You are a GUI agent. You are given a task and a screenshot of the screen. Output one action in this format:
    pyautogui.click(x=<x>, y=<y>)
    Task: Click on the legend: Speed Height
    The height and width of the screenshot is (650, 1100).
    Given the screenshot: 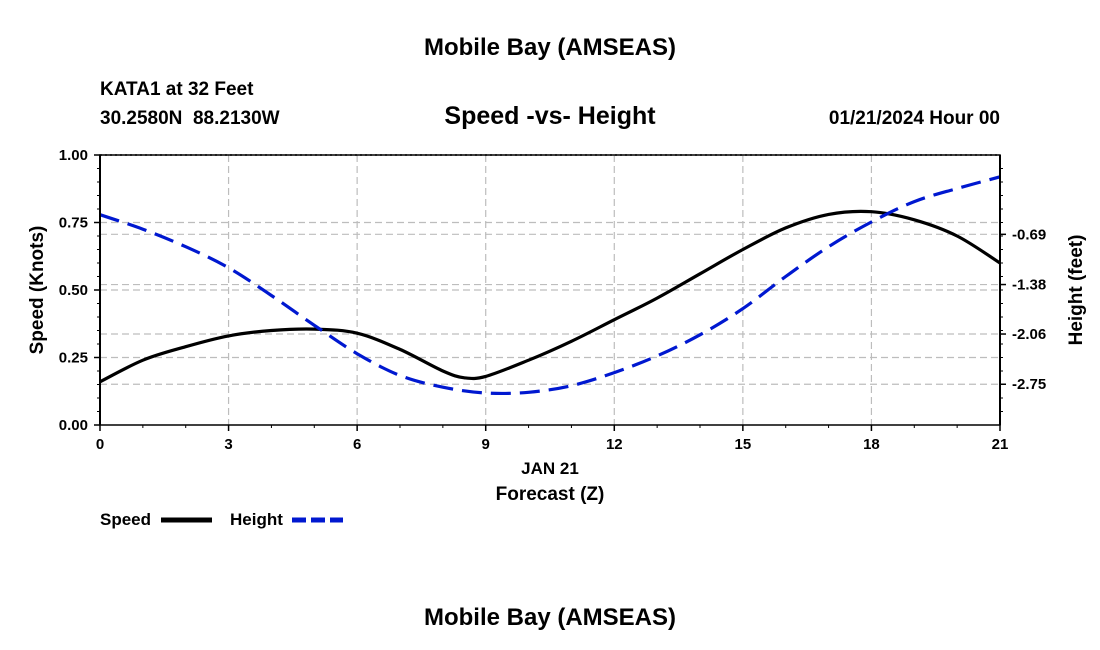 What is the action you would take?
    pyautogui.click(x=221, y=519)
    